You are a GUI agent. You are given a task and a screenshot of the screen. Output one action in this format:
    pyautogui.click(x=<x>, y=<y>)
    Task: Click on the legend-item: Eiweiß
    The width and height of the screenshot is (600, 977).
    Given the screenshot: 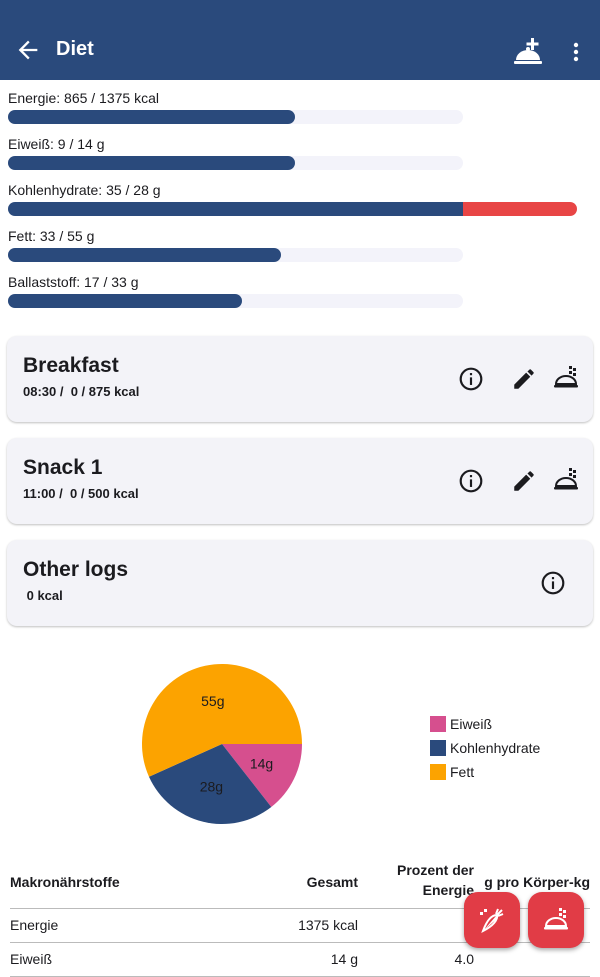 What is the action you would take?
    pyautogui.click(x=485, y=724)
    